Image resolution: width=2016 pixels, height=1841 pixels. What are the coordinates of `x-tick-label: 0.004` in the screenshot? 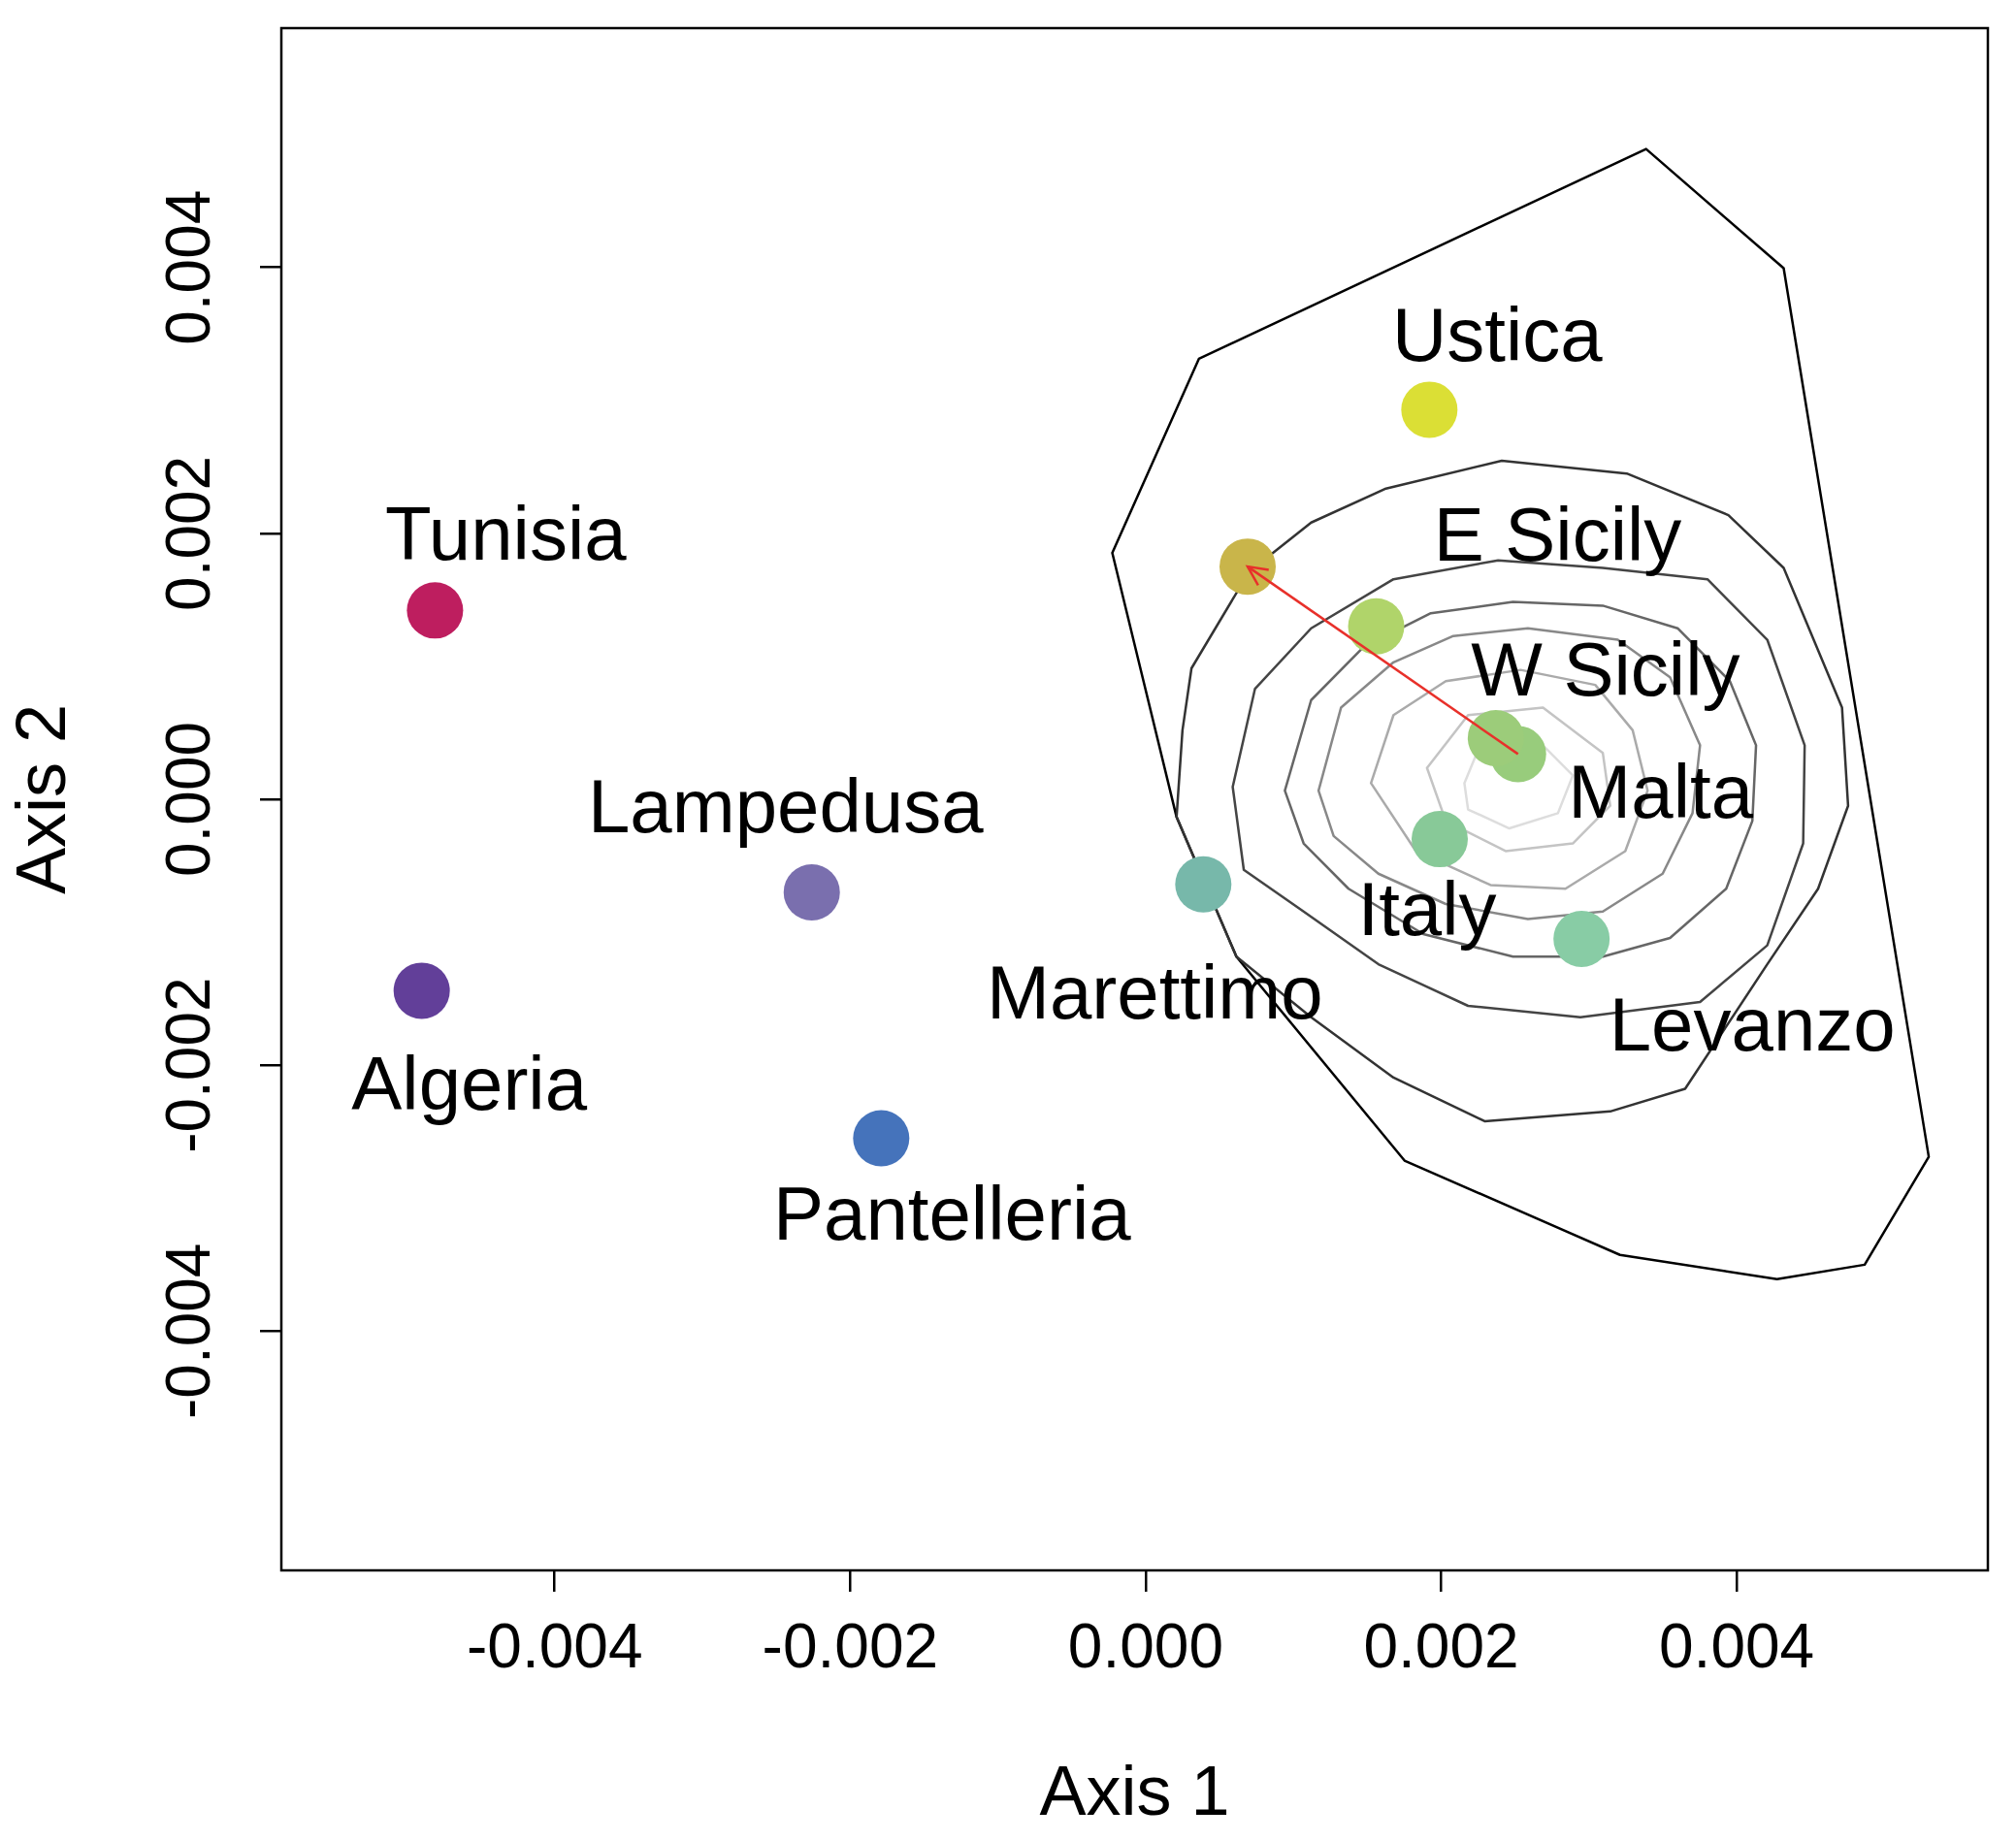 It's located at (1737, 1647).